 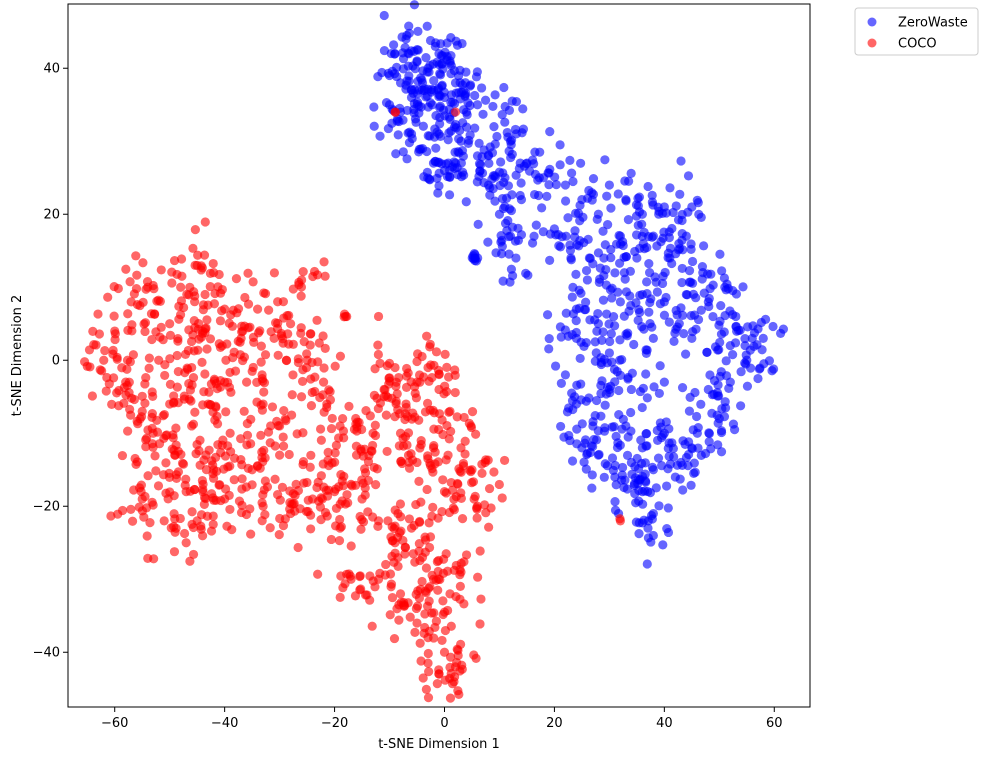 I want to click on x-axis-ticks: −60 −40 −20 0 20 40 60, so click(x=442, y=719).